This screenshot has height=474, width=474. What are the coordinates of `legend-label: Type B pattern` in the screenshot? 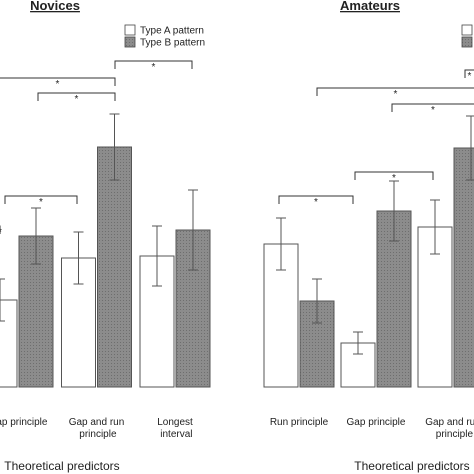 It's located at (172, 43).